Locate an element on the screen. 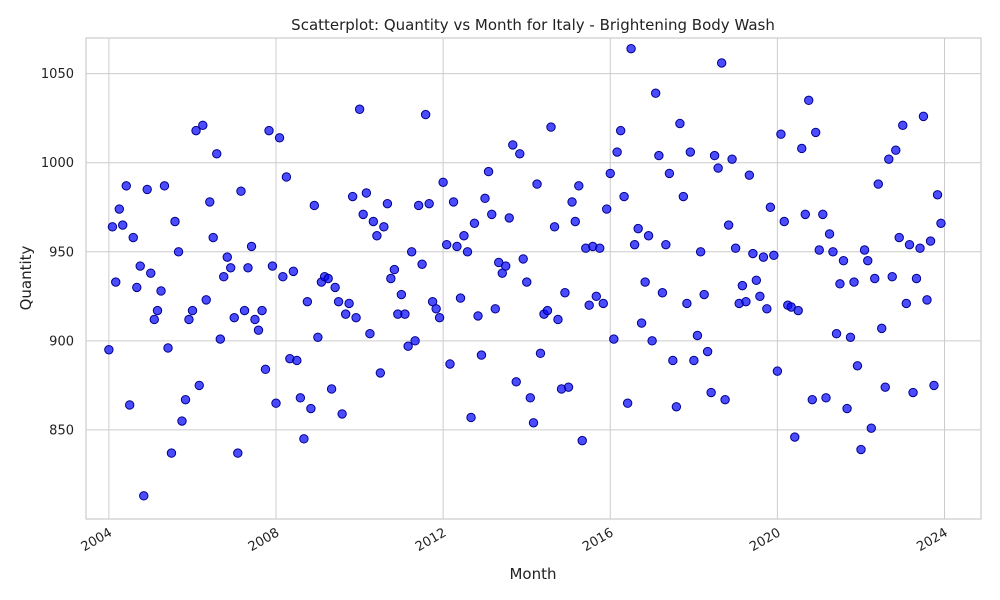  y-tick-label: 900 is located at coordinates (61, 341).